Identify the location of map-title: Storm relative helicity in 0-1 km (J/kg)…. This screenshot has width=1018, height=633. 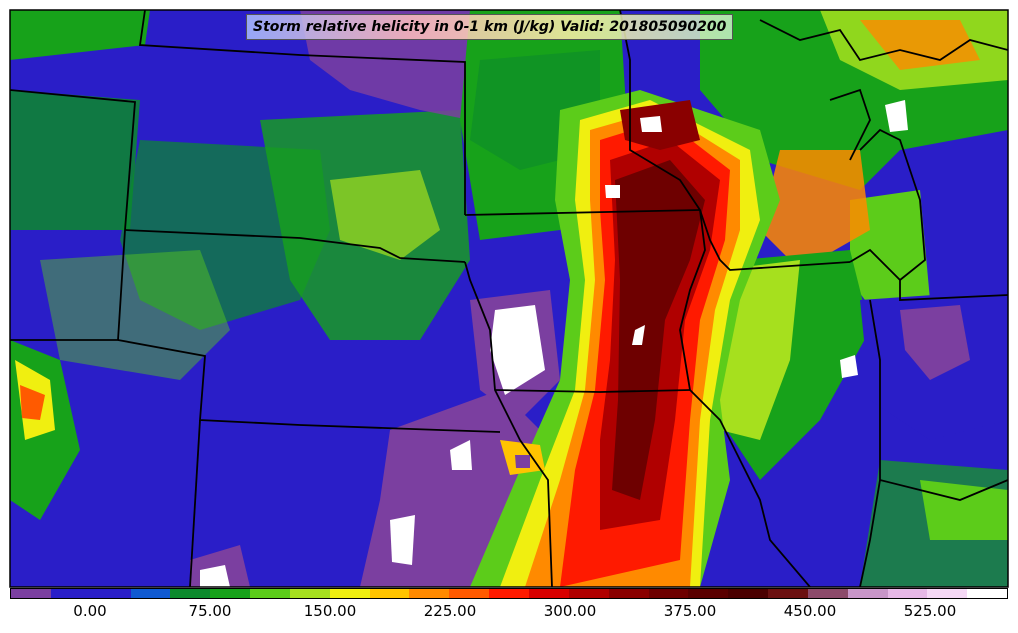
(490, 27).